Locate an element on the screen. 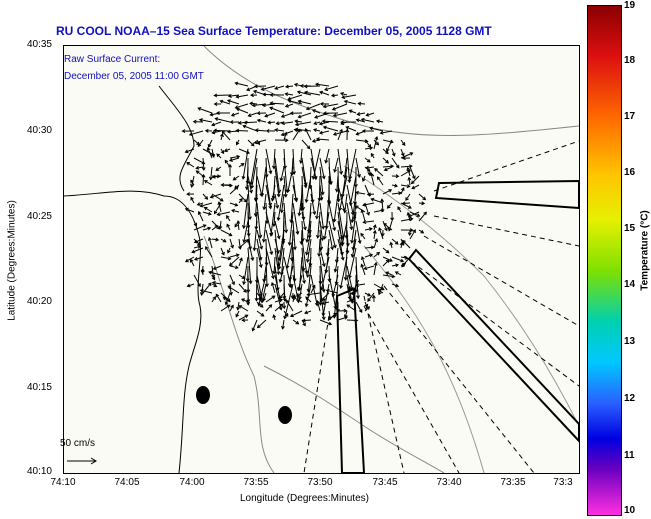 The image size is (651, 519). x-tick: 74:00 is located at coordinates (192, 482).